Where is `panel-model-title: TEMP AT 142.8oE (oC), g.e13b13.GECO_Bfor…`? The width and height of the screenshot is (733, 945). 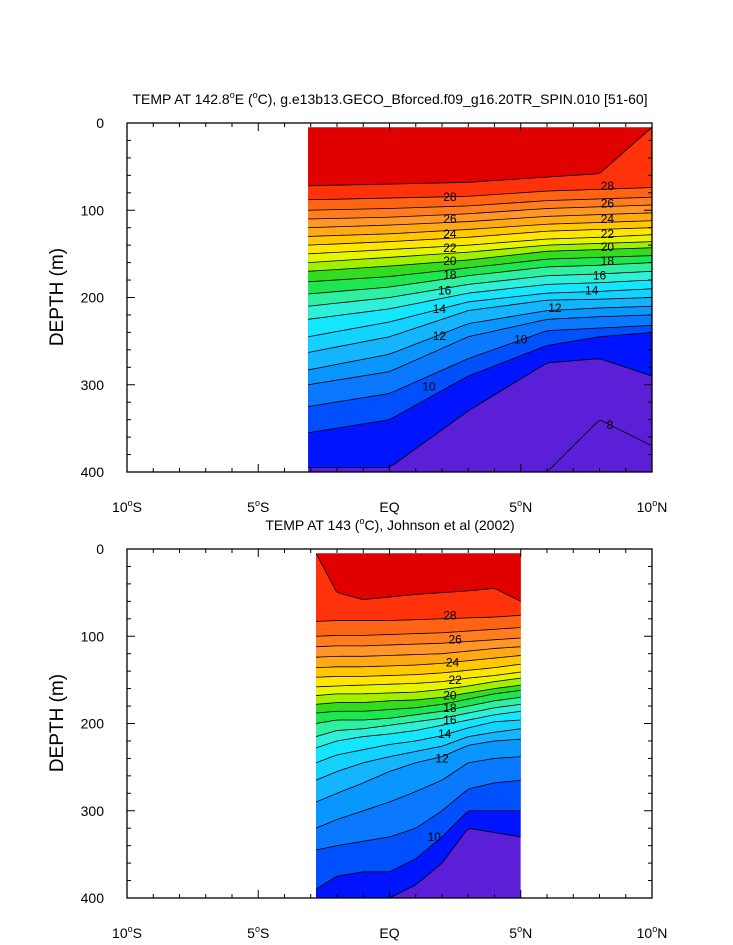 panel-model-title: TEMP AT 142.8oE (oC), g.e13b13.GECO_Bfor… is located at coordinates (389, 98).